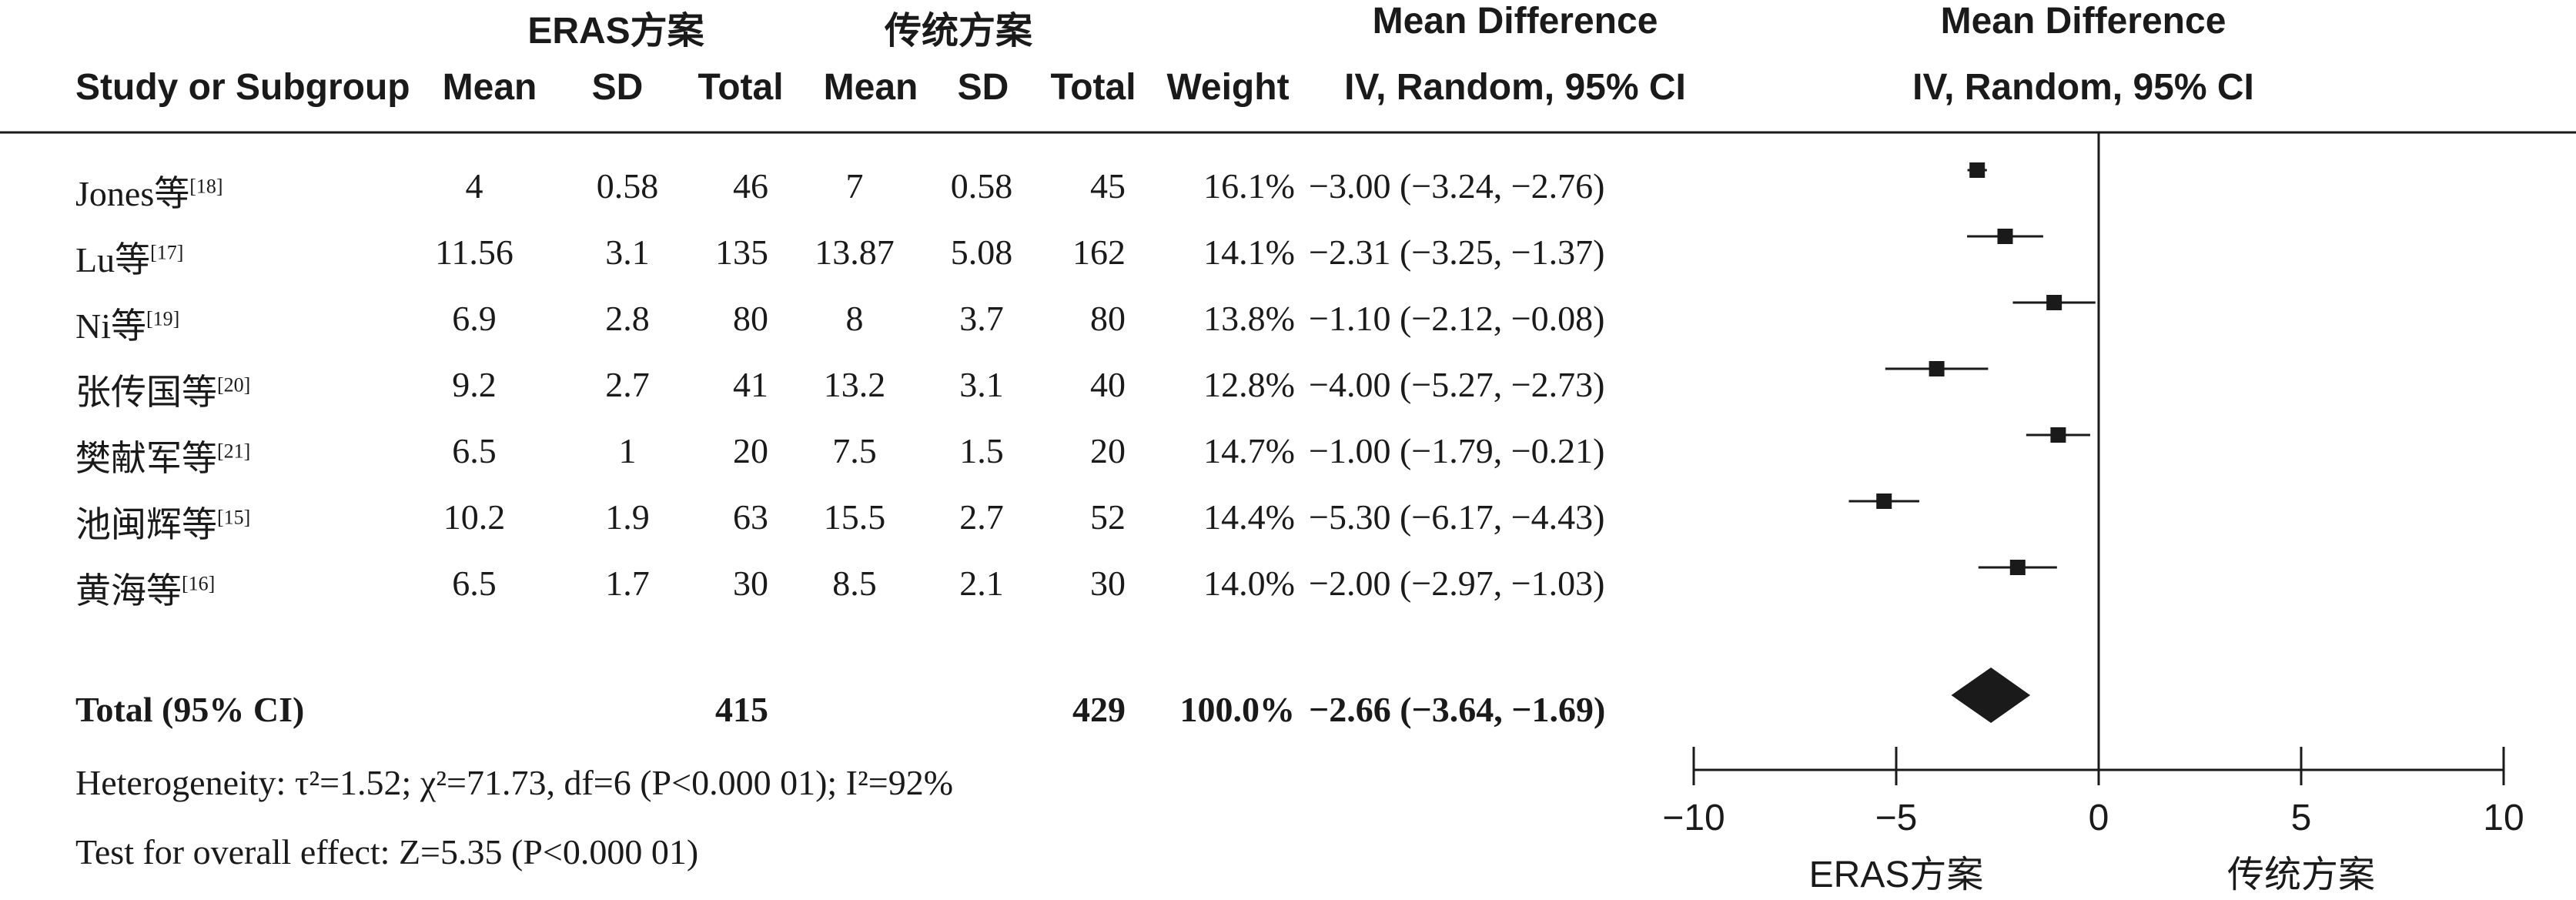 The height and width of the screenshot is (900, 2576). I want to click on study-weight: 16.1%, so click(1249, 186).